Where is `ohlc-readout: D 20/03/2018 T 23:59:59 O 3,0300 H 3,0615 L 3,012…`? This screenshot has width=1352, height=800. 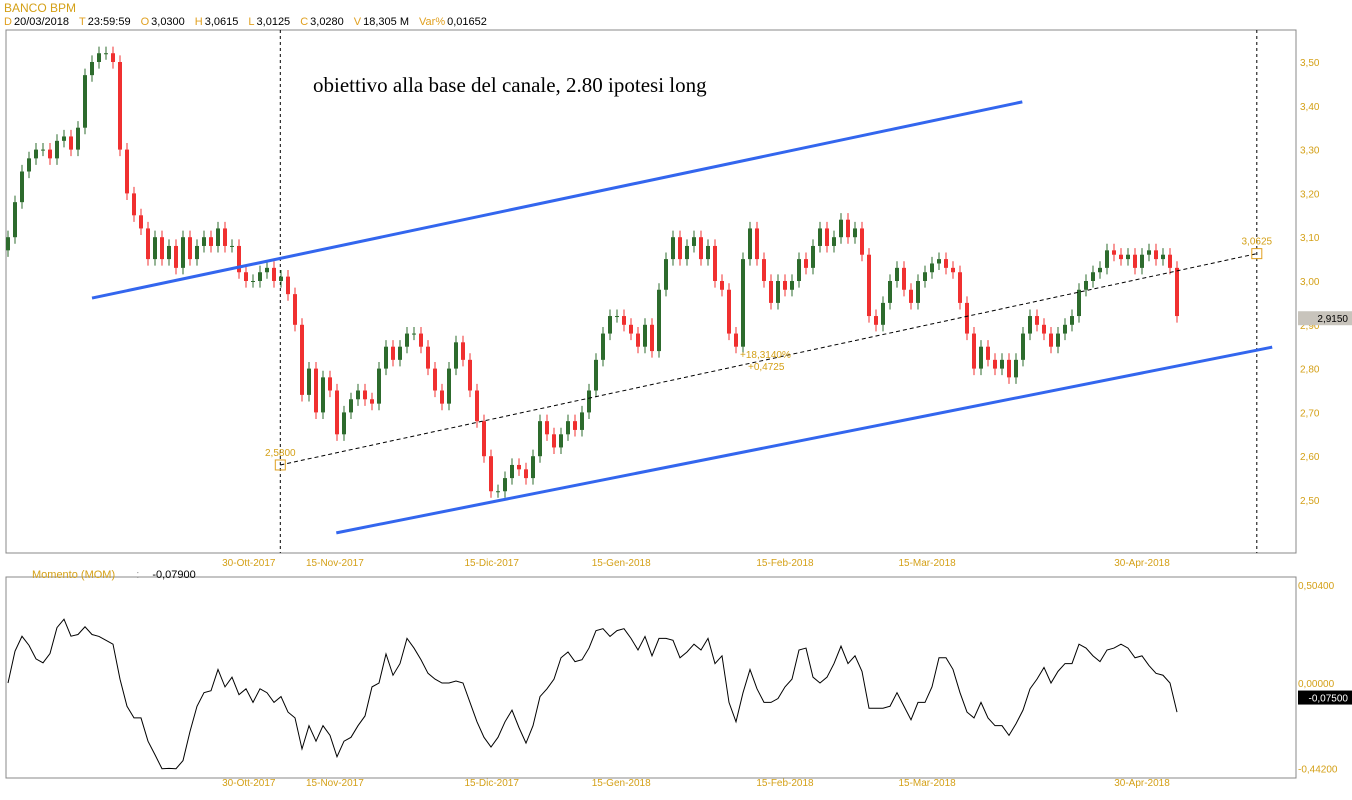
ohlc-readout: D 20/03/2018 T 23:59:59 O 3,0300 H 3,0615 L 3,012… is located at coordinates (250, 22).